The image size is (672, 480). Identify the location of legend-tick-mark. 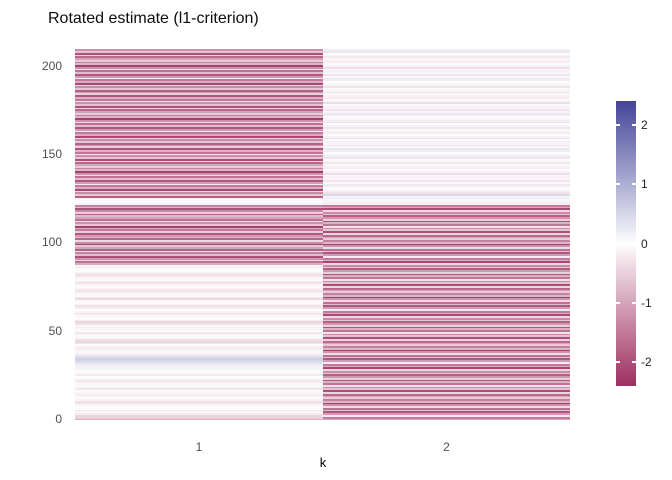
(618, 362).